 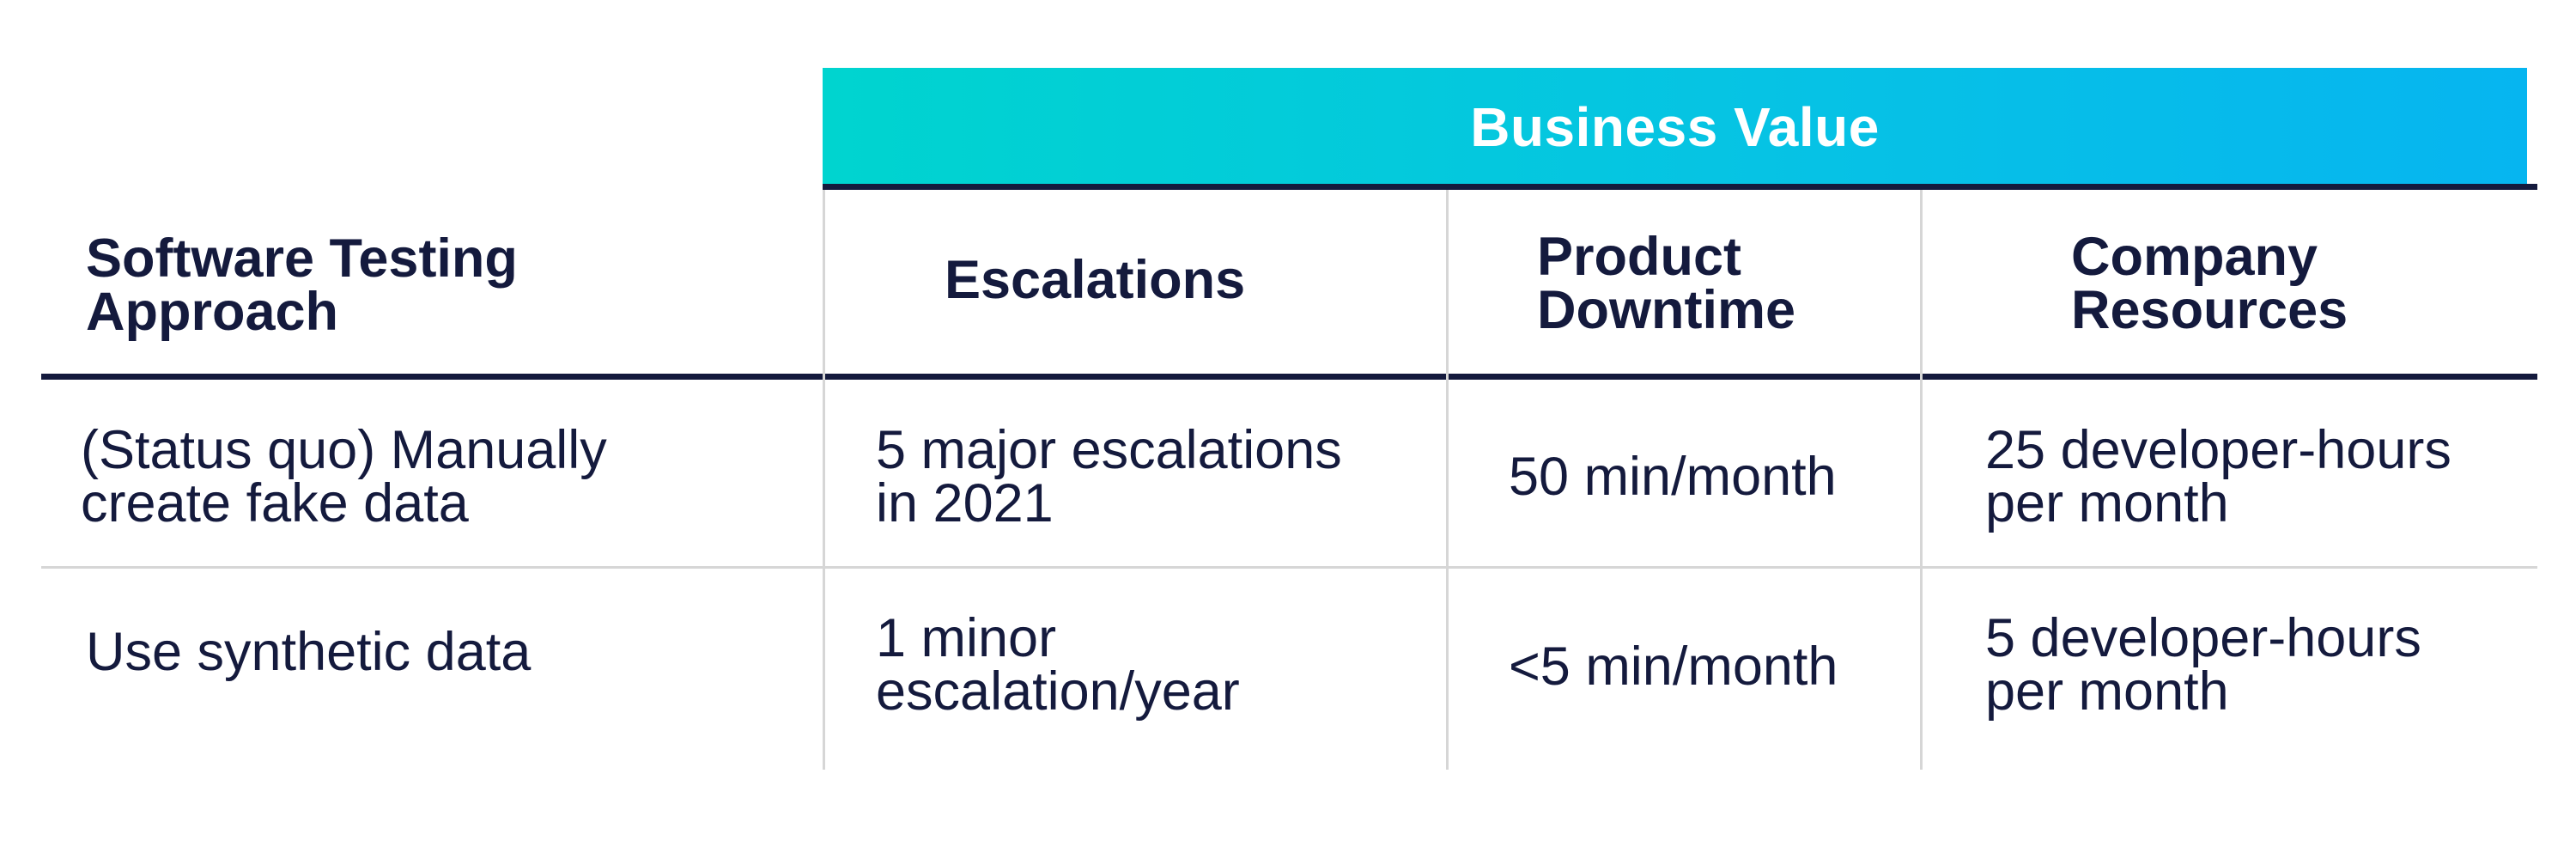 I want to click on business-value-banner: Business Value, so click(x=1675, y=127).